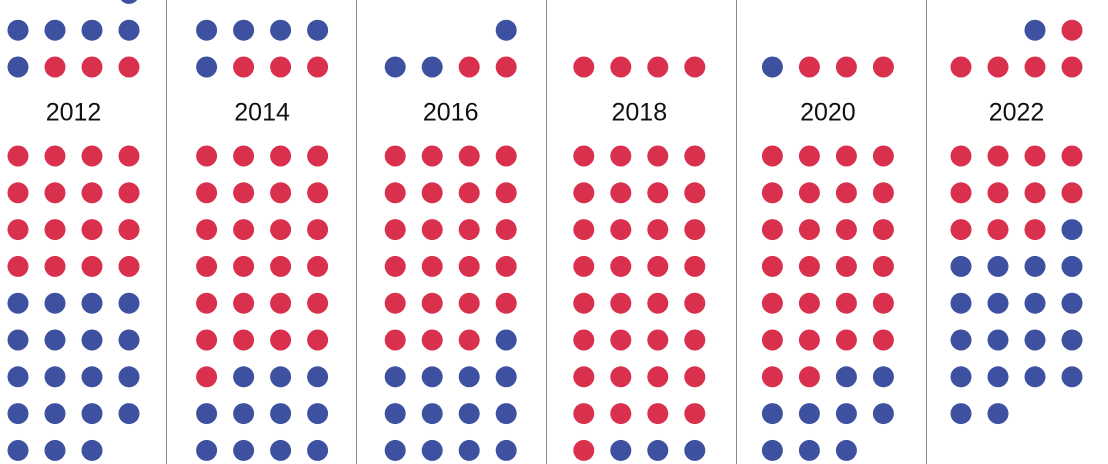  What do you see at coordinates (451, 113) in the screenshot?
I see `year-label: 2016` at bounding box center [451, 113].